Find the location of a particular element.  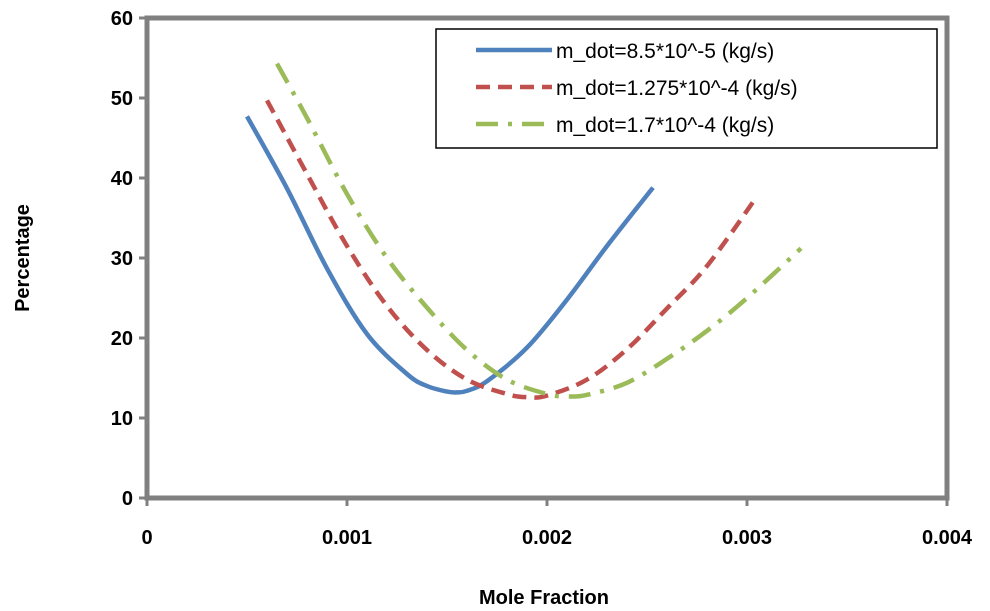

x-tick-label: 0.002 is located at coordinates (547, 538).